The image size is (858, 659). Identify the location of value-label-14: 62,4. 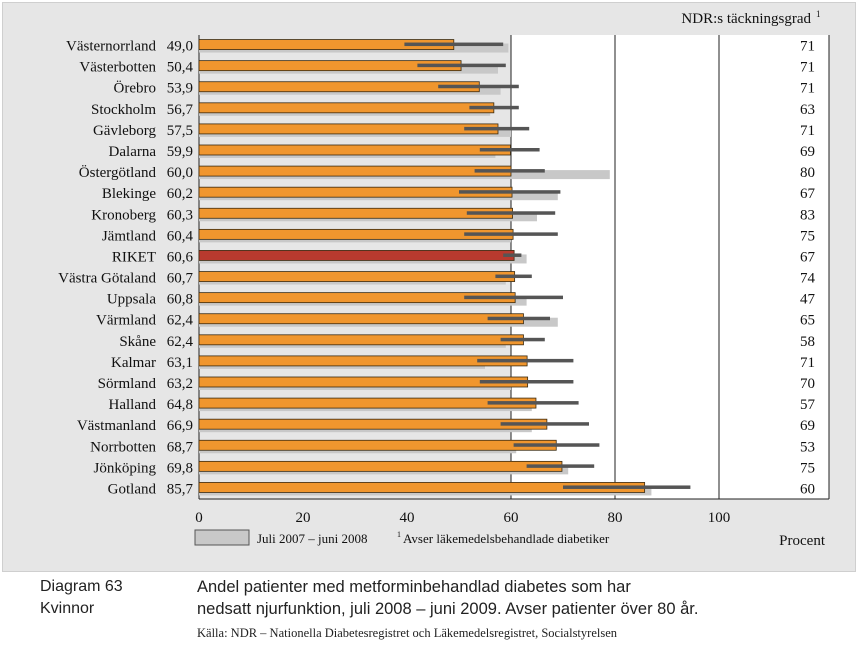
(180, 342).